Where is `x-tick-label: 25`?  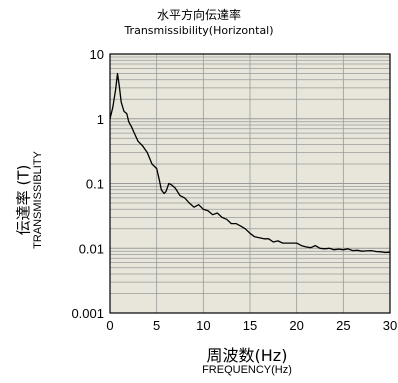
x-tick-label: 25 is located at coordinates (343, 325).